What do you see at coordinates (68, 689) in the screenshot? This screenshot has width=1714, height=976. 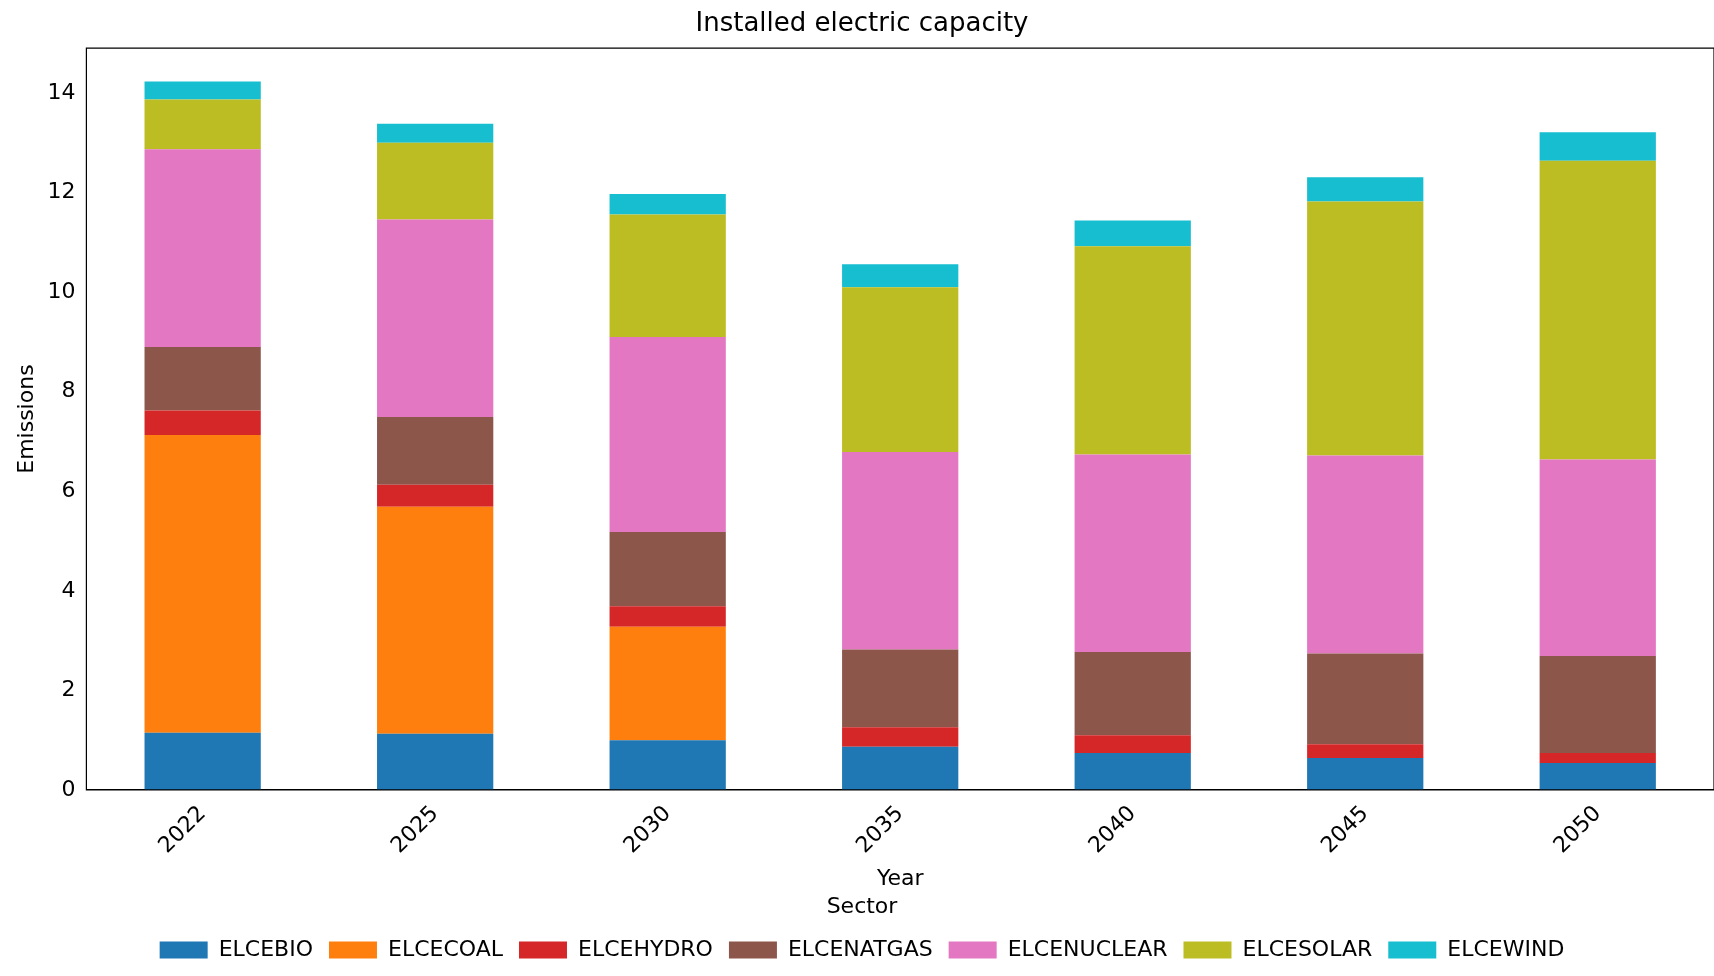 I see `y-tick-label: 2` at bounding box center [68, 689].